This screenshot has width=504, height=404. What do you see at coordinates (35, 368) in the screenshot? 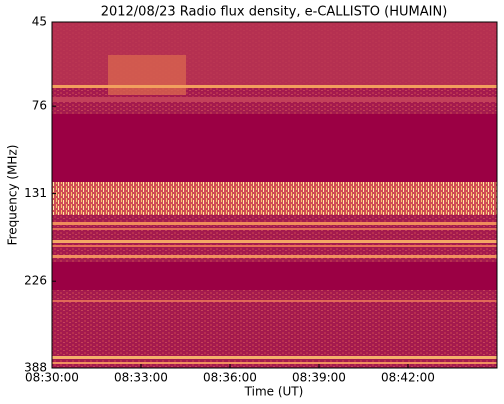
I see `y-tick-label: 388` at bounding box center [35, 368].